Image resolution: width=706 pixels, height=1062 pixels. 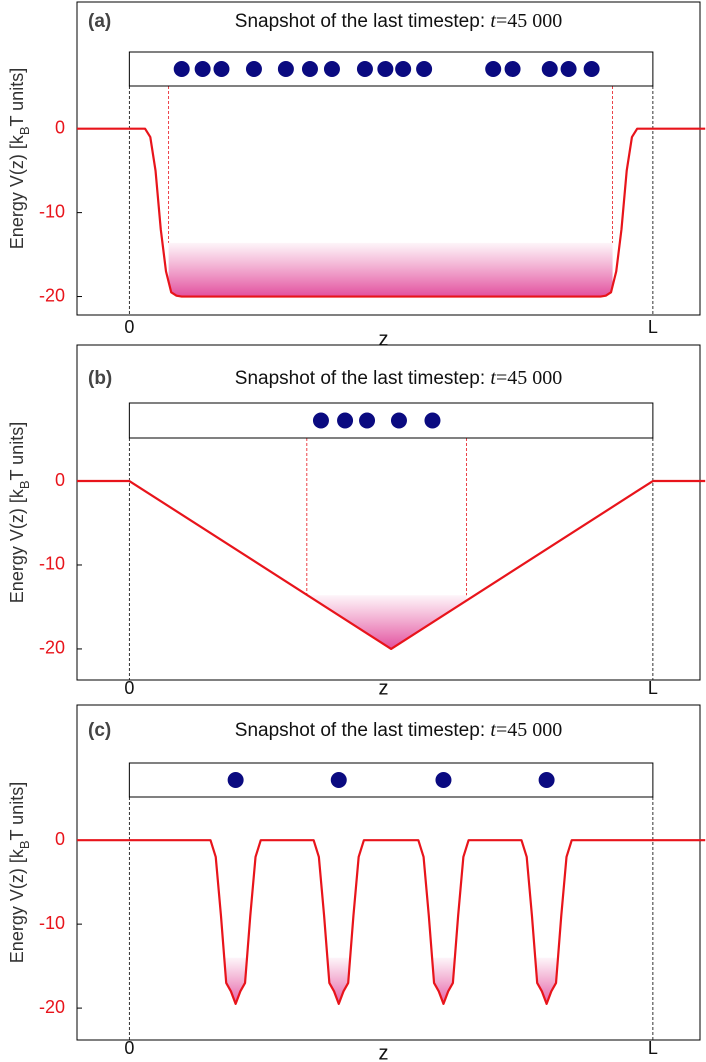 What do you see at coordinates (100, 378) in the screenshot?
I see `panel-label: (b)` at bounding box center [100, 378].